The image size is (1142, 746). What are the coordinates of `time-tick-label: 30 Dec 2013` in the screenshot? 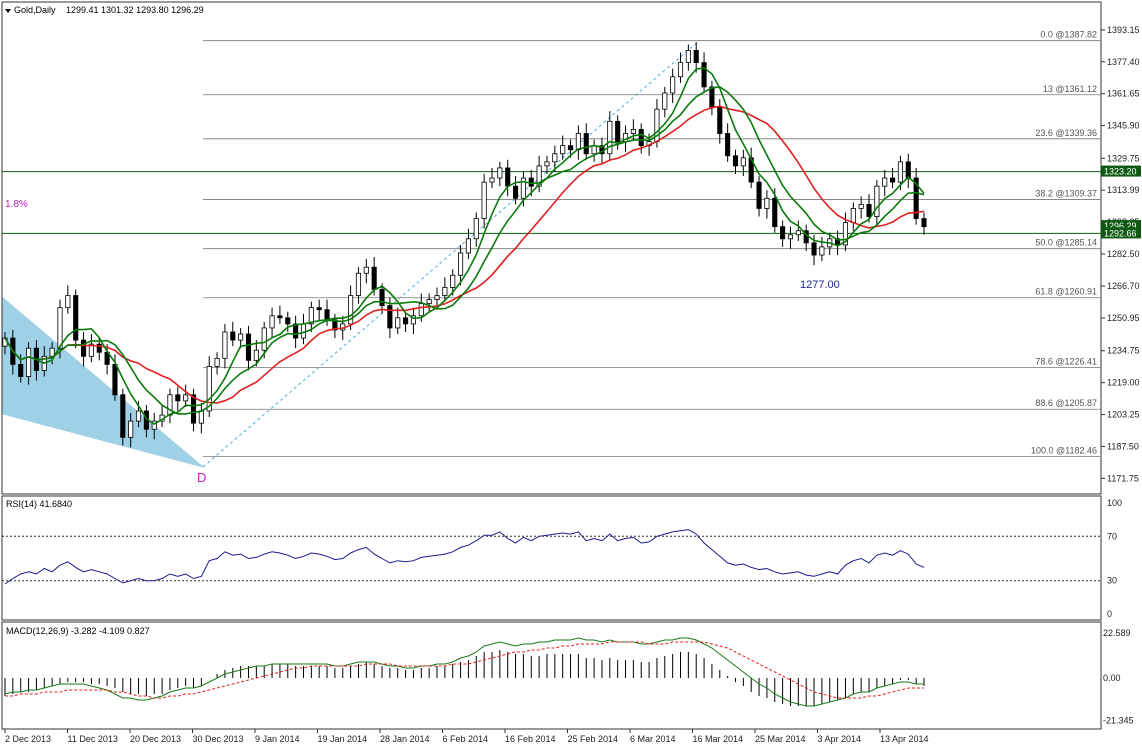 It's located at (218, 739).